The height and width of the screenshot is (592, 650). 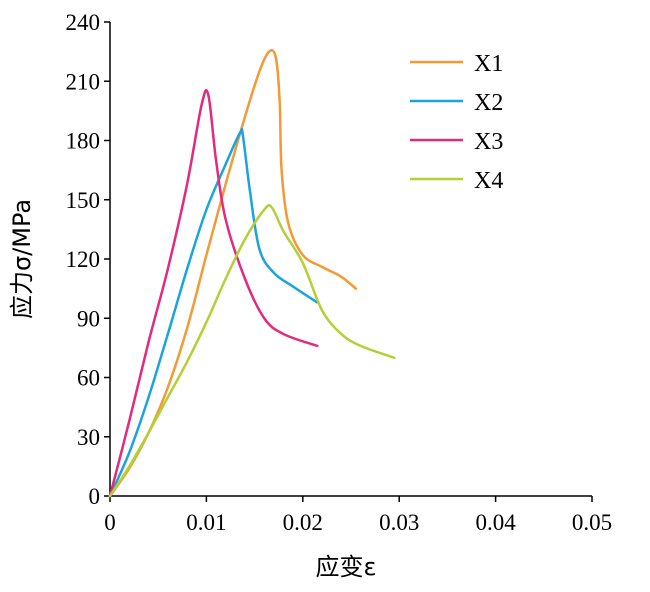 I want to click on y-tick-label: 0, so click(x=95, y=496).